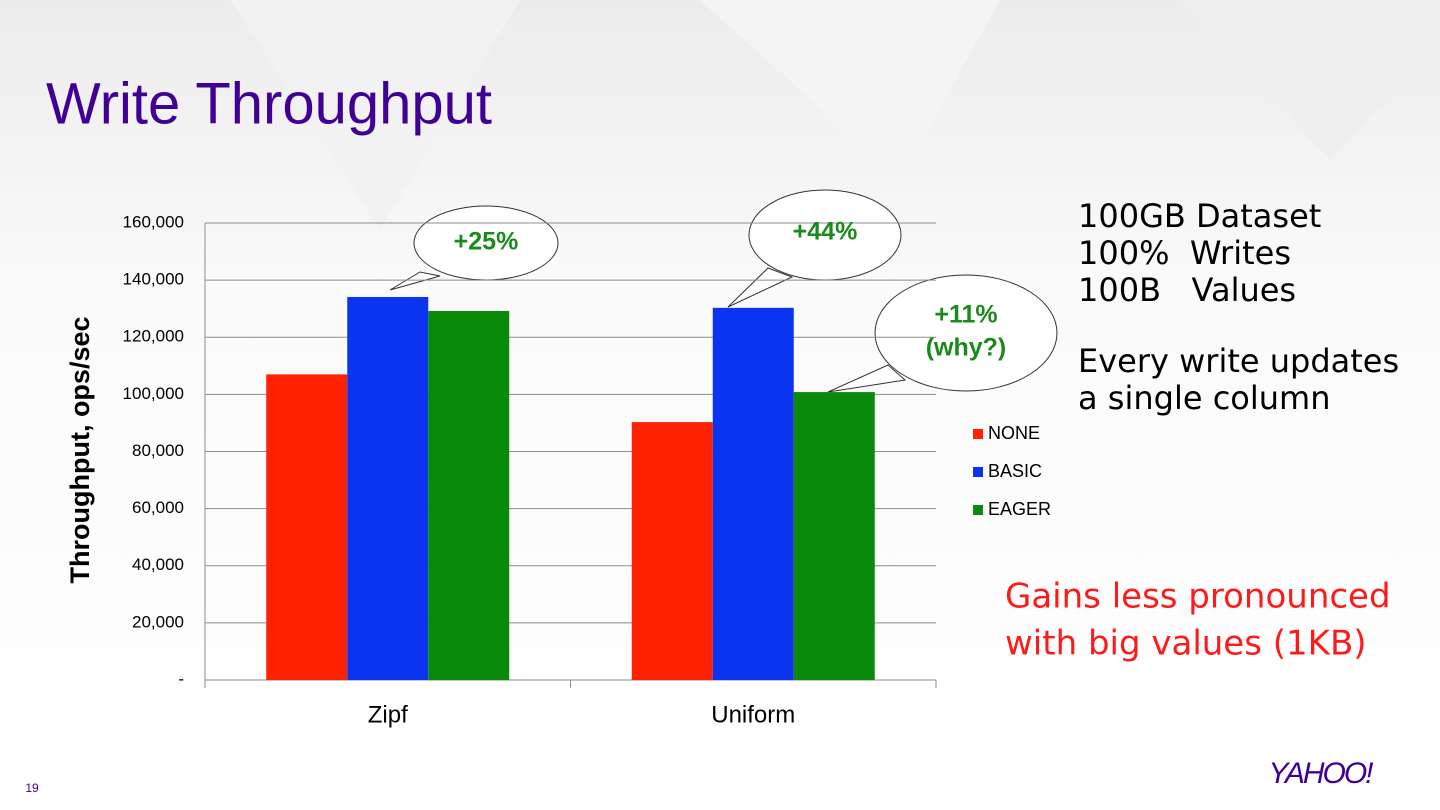  I want to click on callout-text: +25%, so click(486, 242).